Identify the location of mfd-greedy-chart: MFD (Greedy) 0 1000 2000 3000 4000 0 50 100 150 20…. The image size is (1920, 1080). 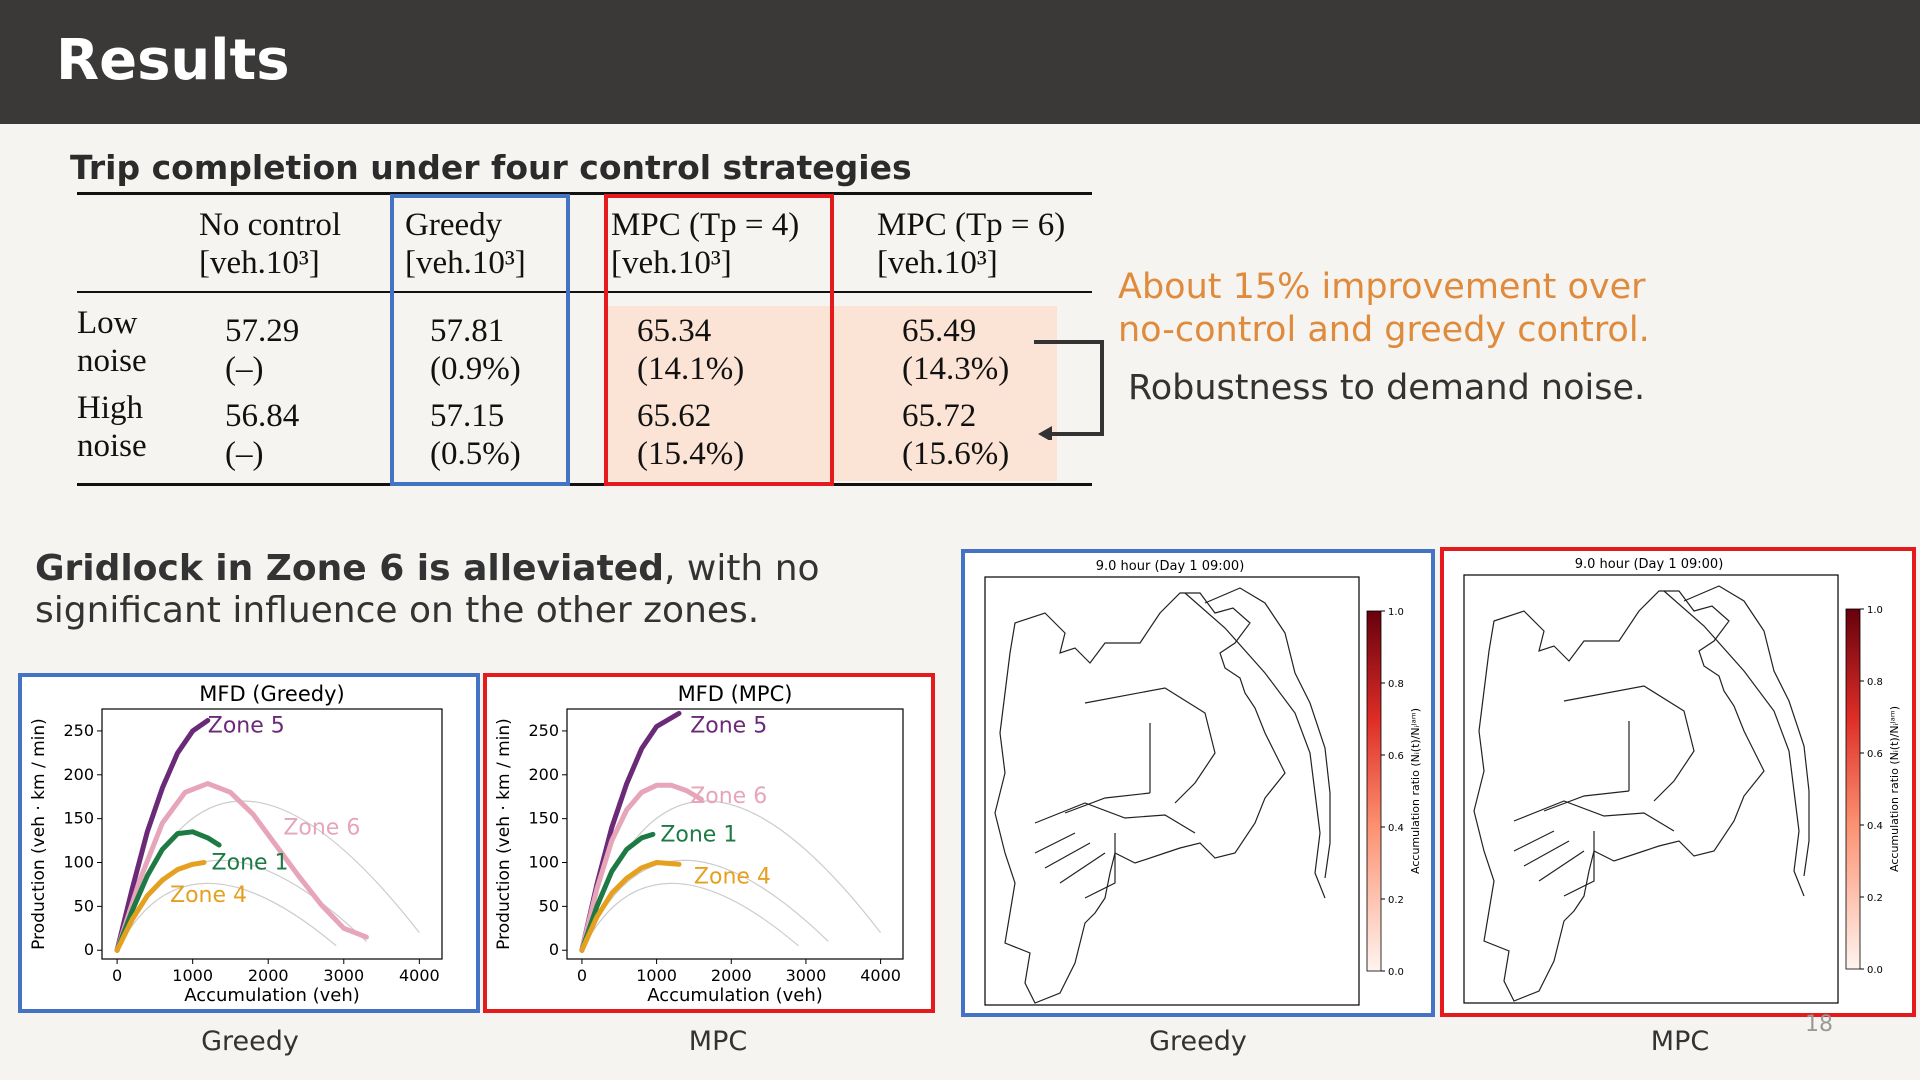
(236, 844).